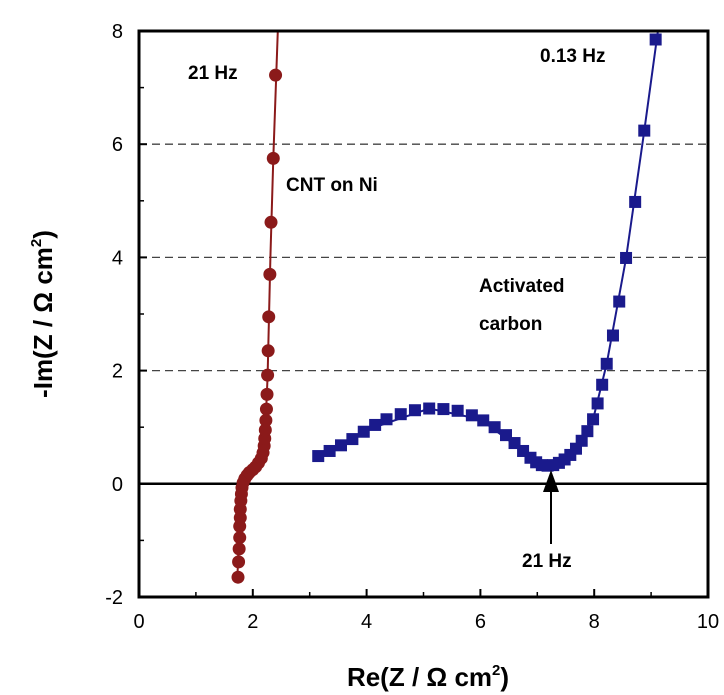  I want to click on y-tick-label: 2, so click(117, 372).